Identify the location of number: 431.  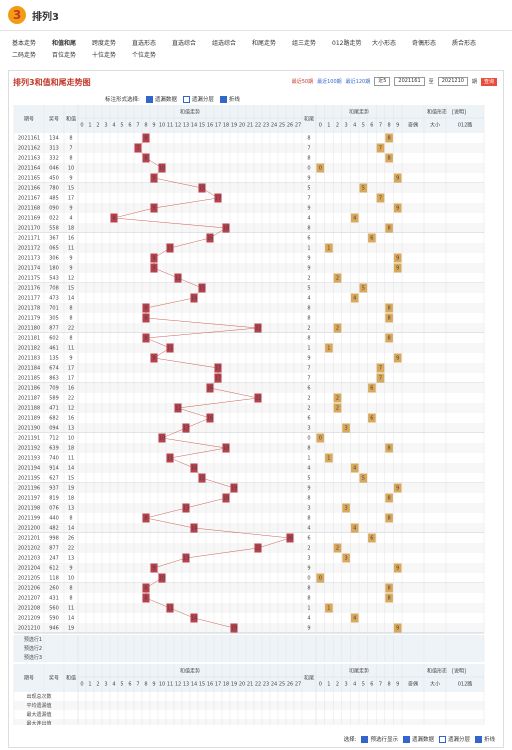
(54, 599).